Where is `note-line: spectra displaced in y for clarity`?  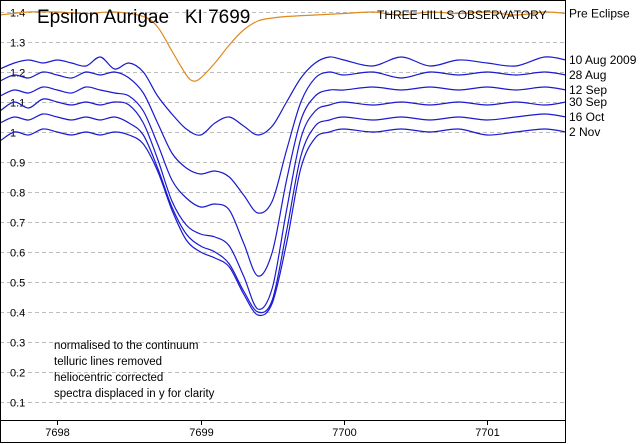 note-line: spectra displaced in y for clarity is located at coordinates (134, 394).